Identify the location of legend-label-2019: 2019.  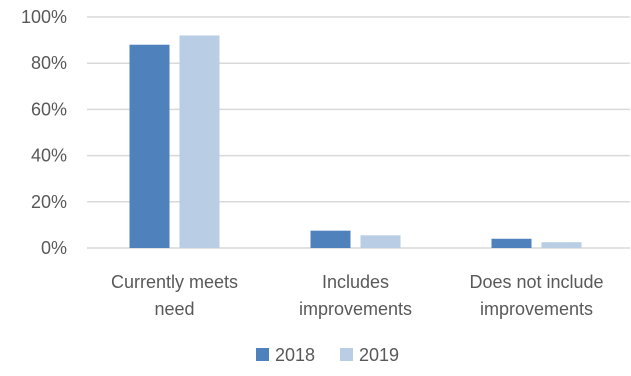
(379, 355).